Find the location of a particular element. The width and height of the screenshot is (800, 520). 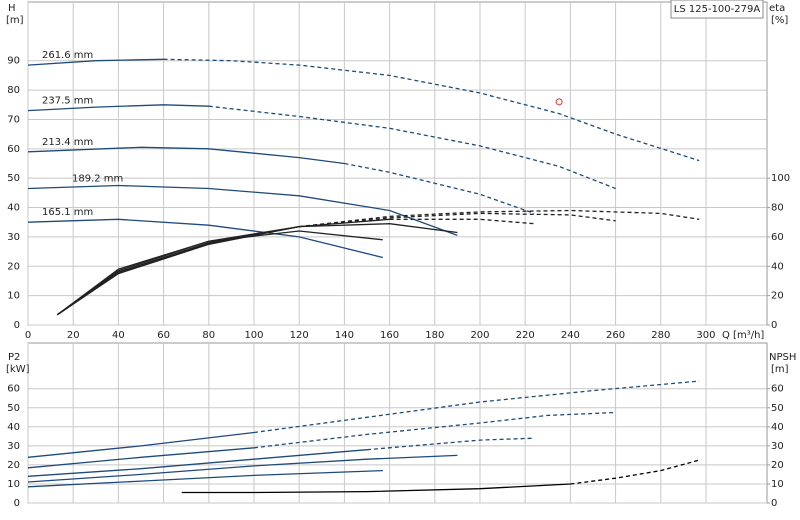

chart-title: LS 125-100-279A is located at coordinates (717, 9).